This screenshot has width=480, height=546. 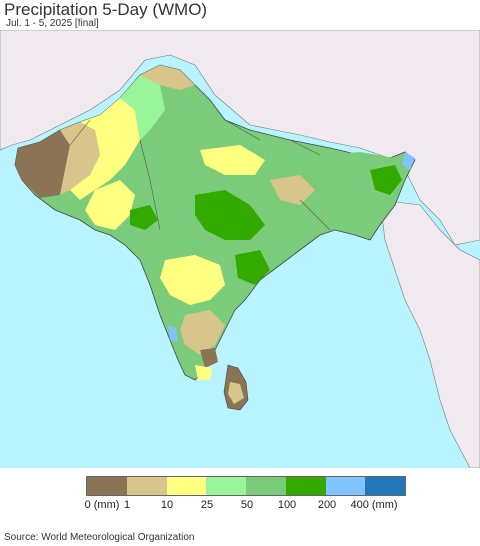 I want to click on blue-northeast, so click(x=408, y=161).